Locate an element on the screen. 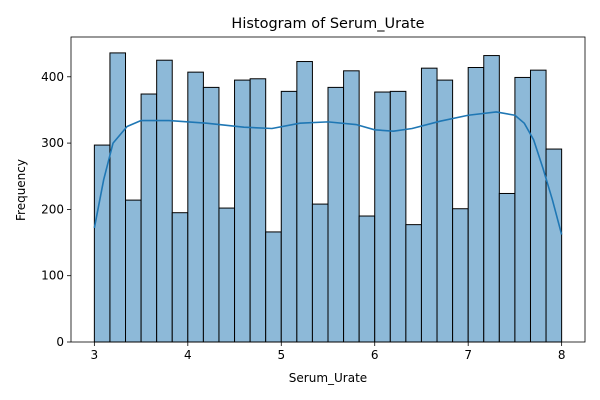  x-tick-label: 7 is located at coordinates (468, 355).